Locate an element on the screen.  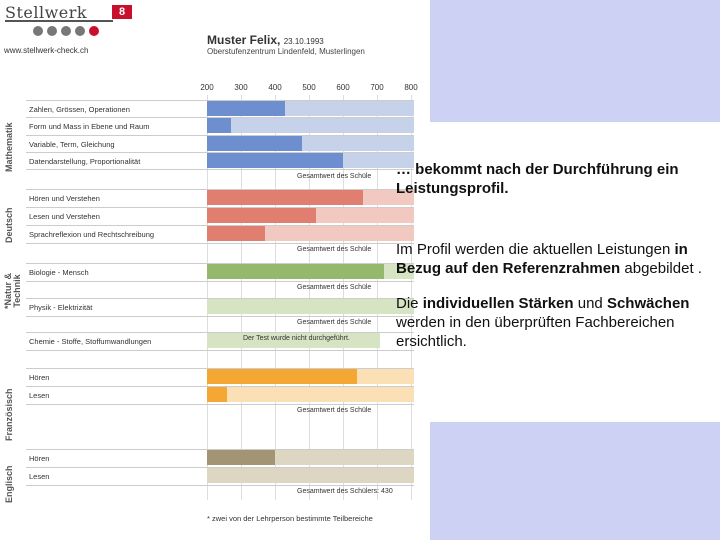
subject-deutsch: Deutsch is located at coordinates (9, 225).